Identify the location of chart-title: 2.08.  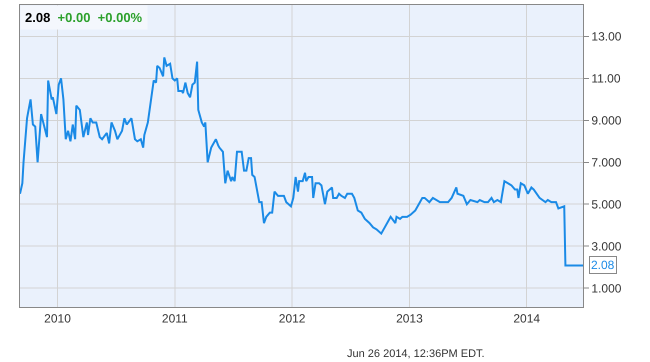
(37, 17).